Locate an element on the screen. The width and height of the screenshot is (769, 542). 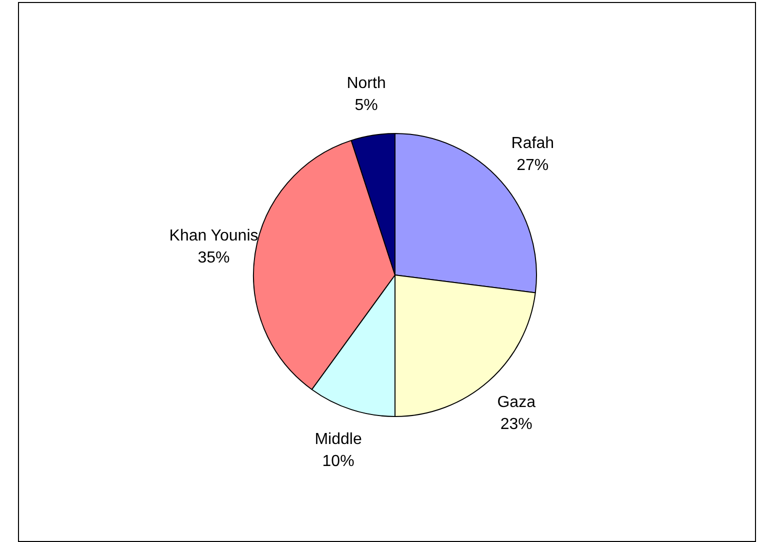
slice-label: Middle is located at coordinates (338, 439).